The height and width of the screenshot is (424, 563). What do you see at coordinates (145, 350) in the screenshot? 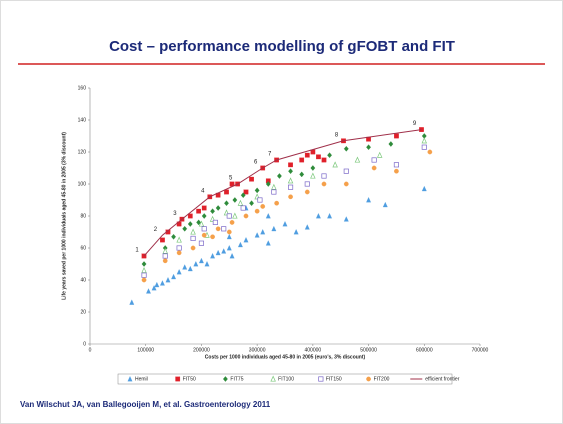
I see `x-tick-label: 100000` at bounding box center [145, 350].